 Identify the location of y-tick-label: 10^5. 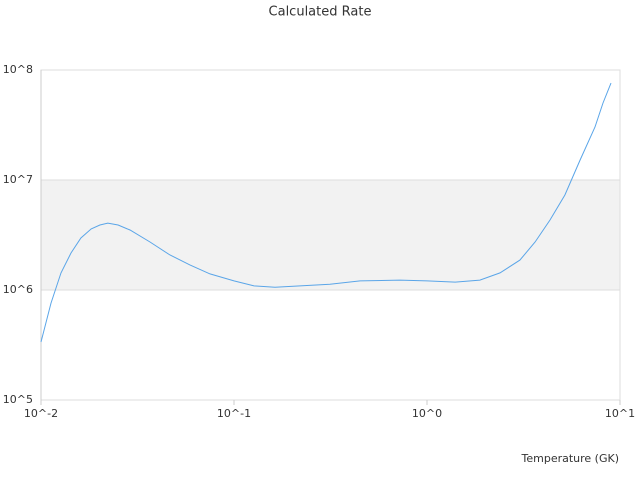
(18, 399).